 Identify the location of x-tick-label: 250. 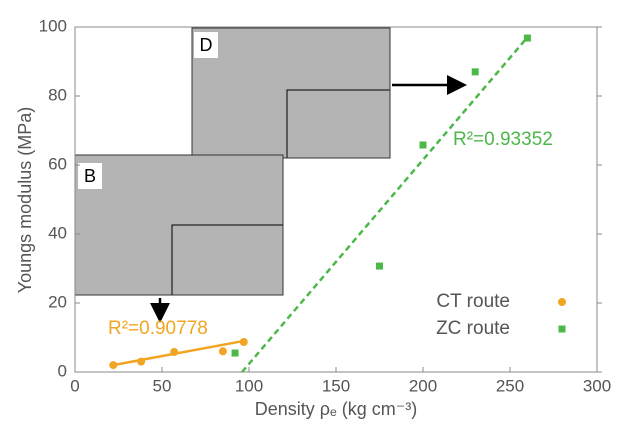
(510, 385).